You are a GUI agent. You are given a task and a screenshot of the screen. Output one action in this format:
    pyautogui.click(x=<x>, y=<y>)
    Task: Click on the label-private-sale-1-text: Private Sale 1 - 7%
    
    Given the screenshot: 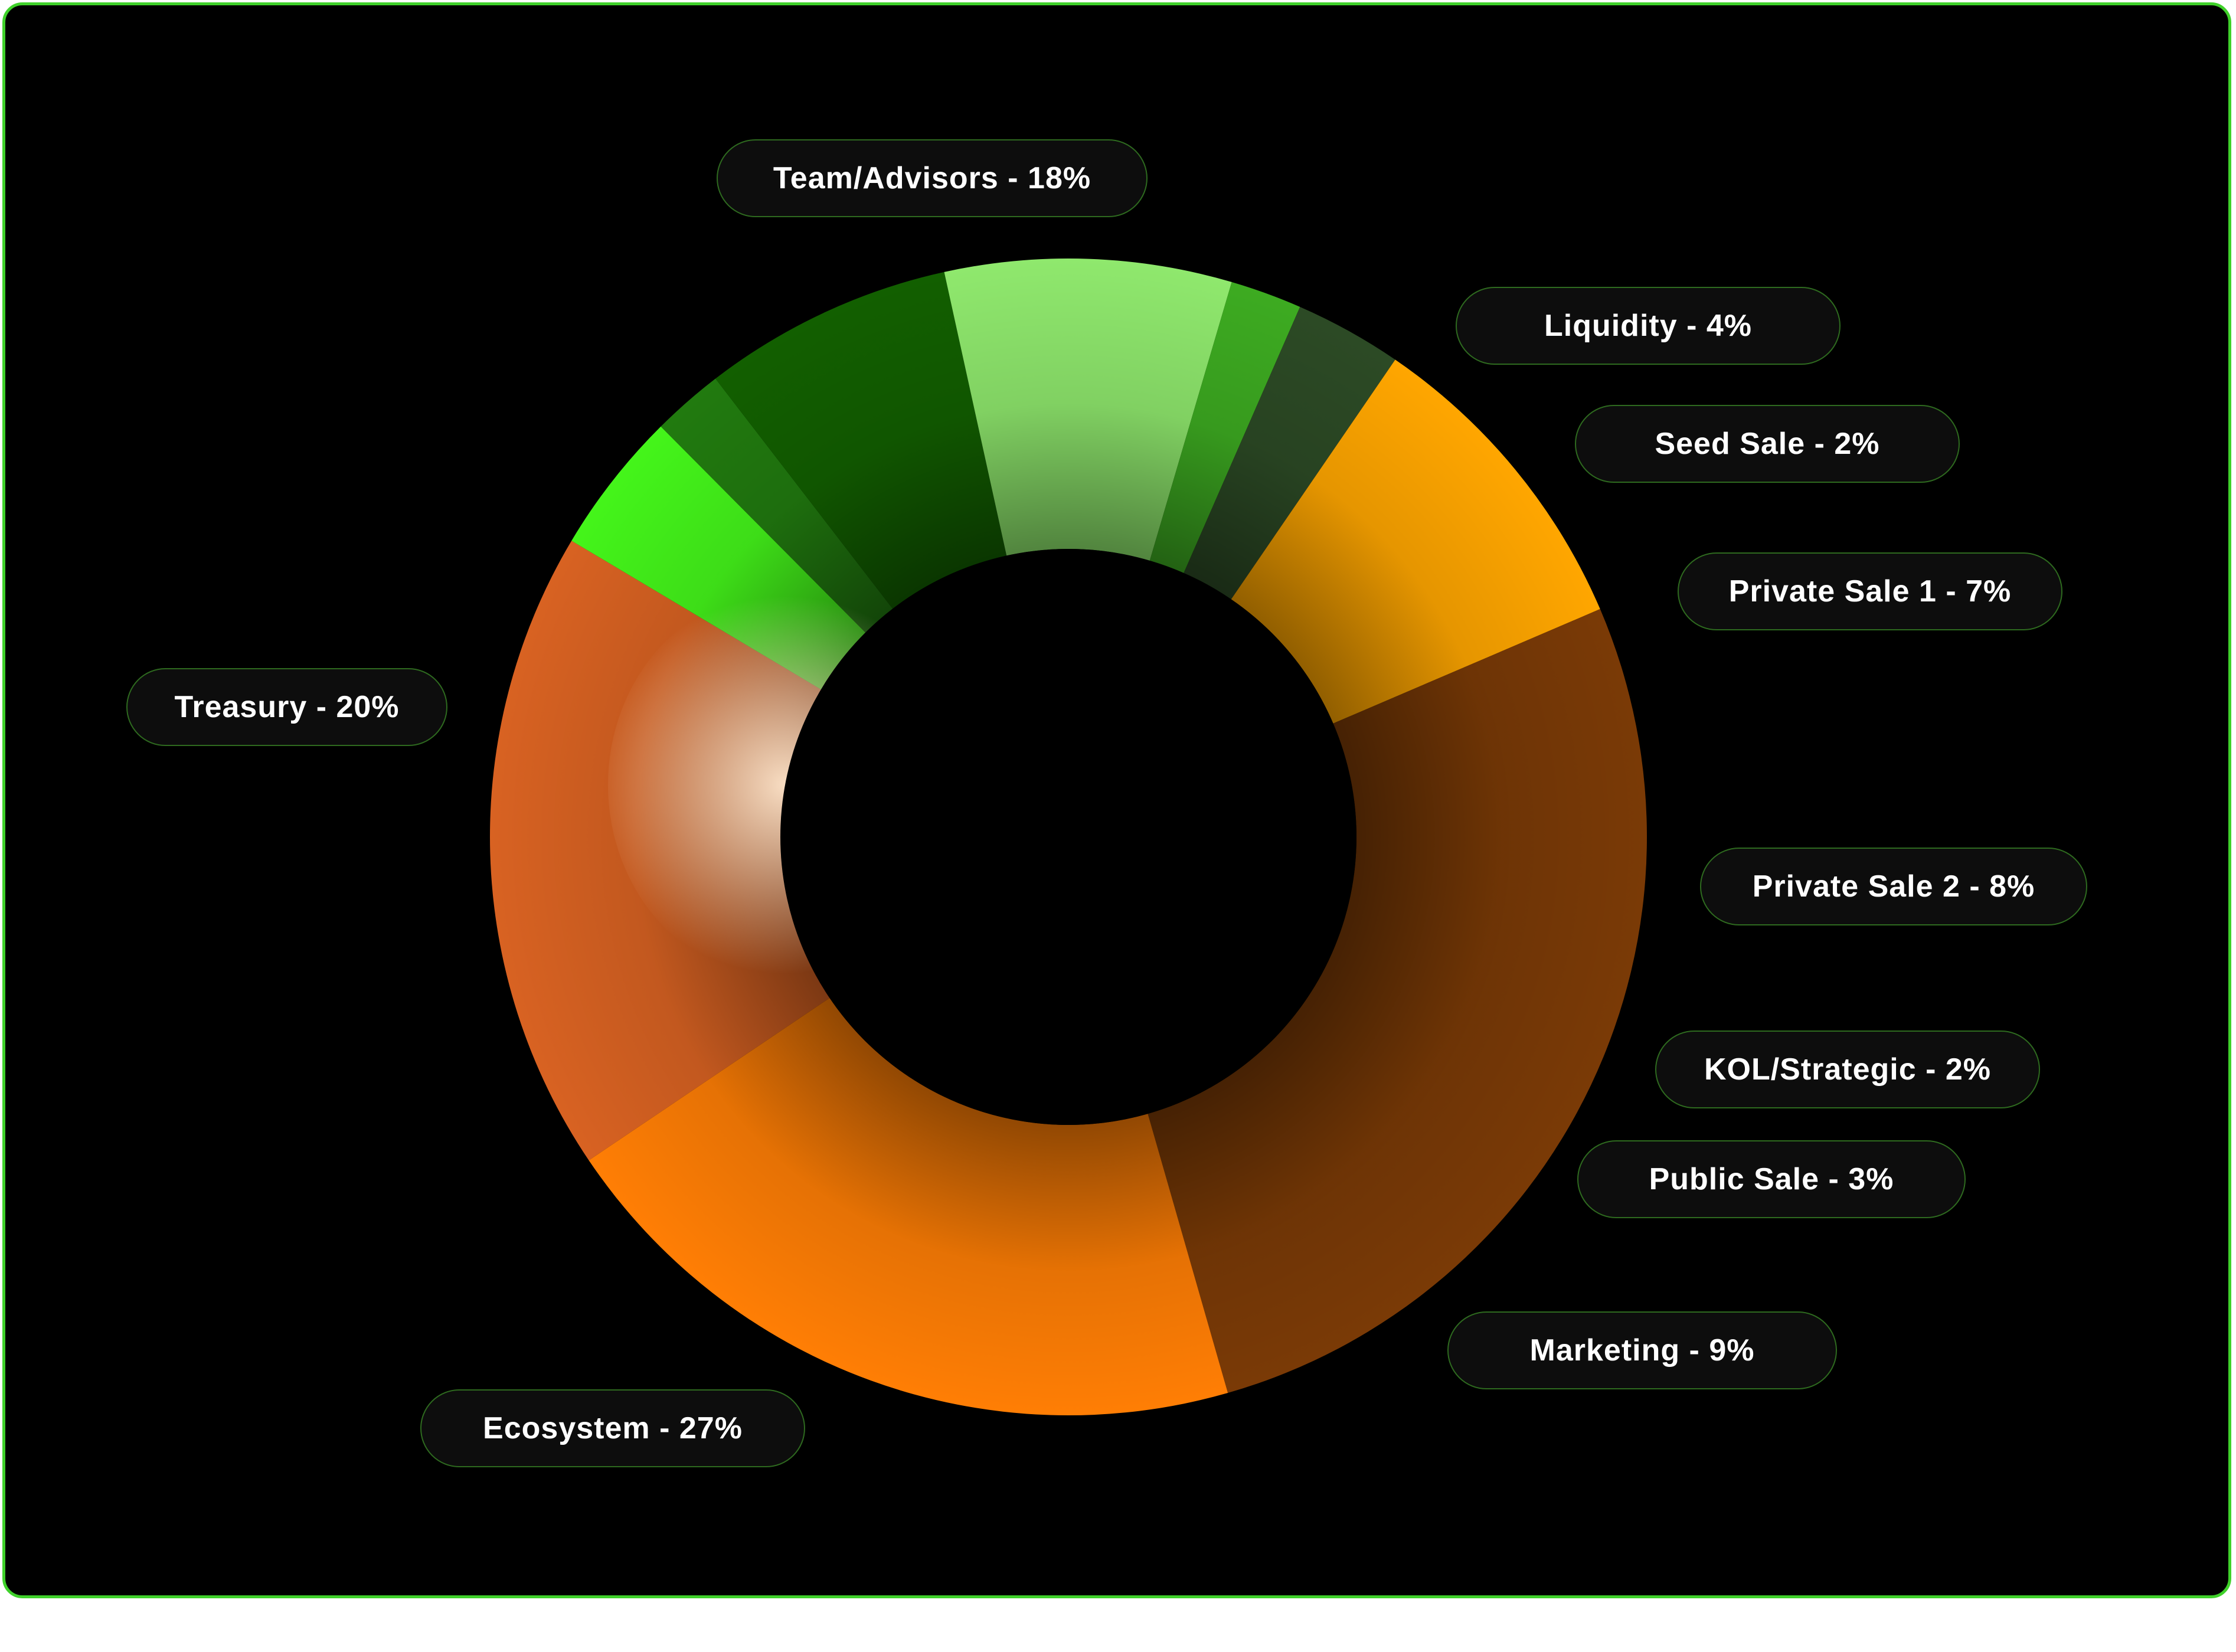 What is the action you would take?
    pyautogui.click(x=1870, y=592)
    